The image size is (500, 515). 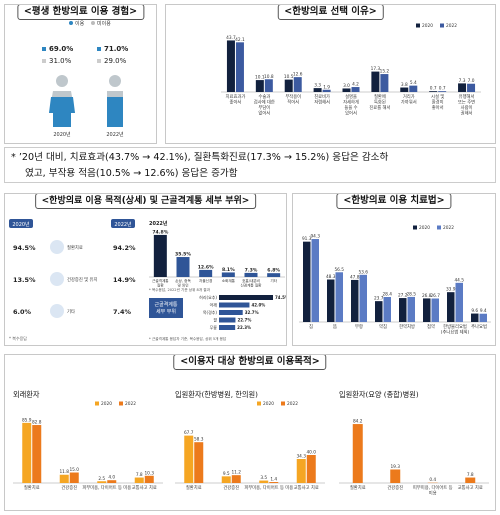 What do you see at coordinates (188, 338) in the screenshot?
I see `sub-chart-note: * 근골격계통 응답자 기준, 복수응답, 상위 5개 응답` at bounding box center [188, 338].